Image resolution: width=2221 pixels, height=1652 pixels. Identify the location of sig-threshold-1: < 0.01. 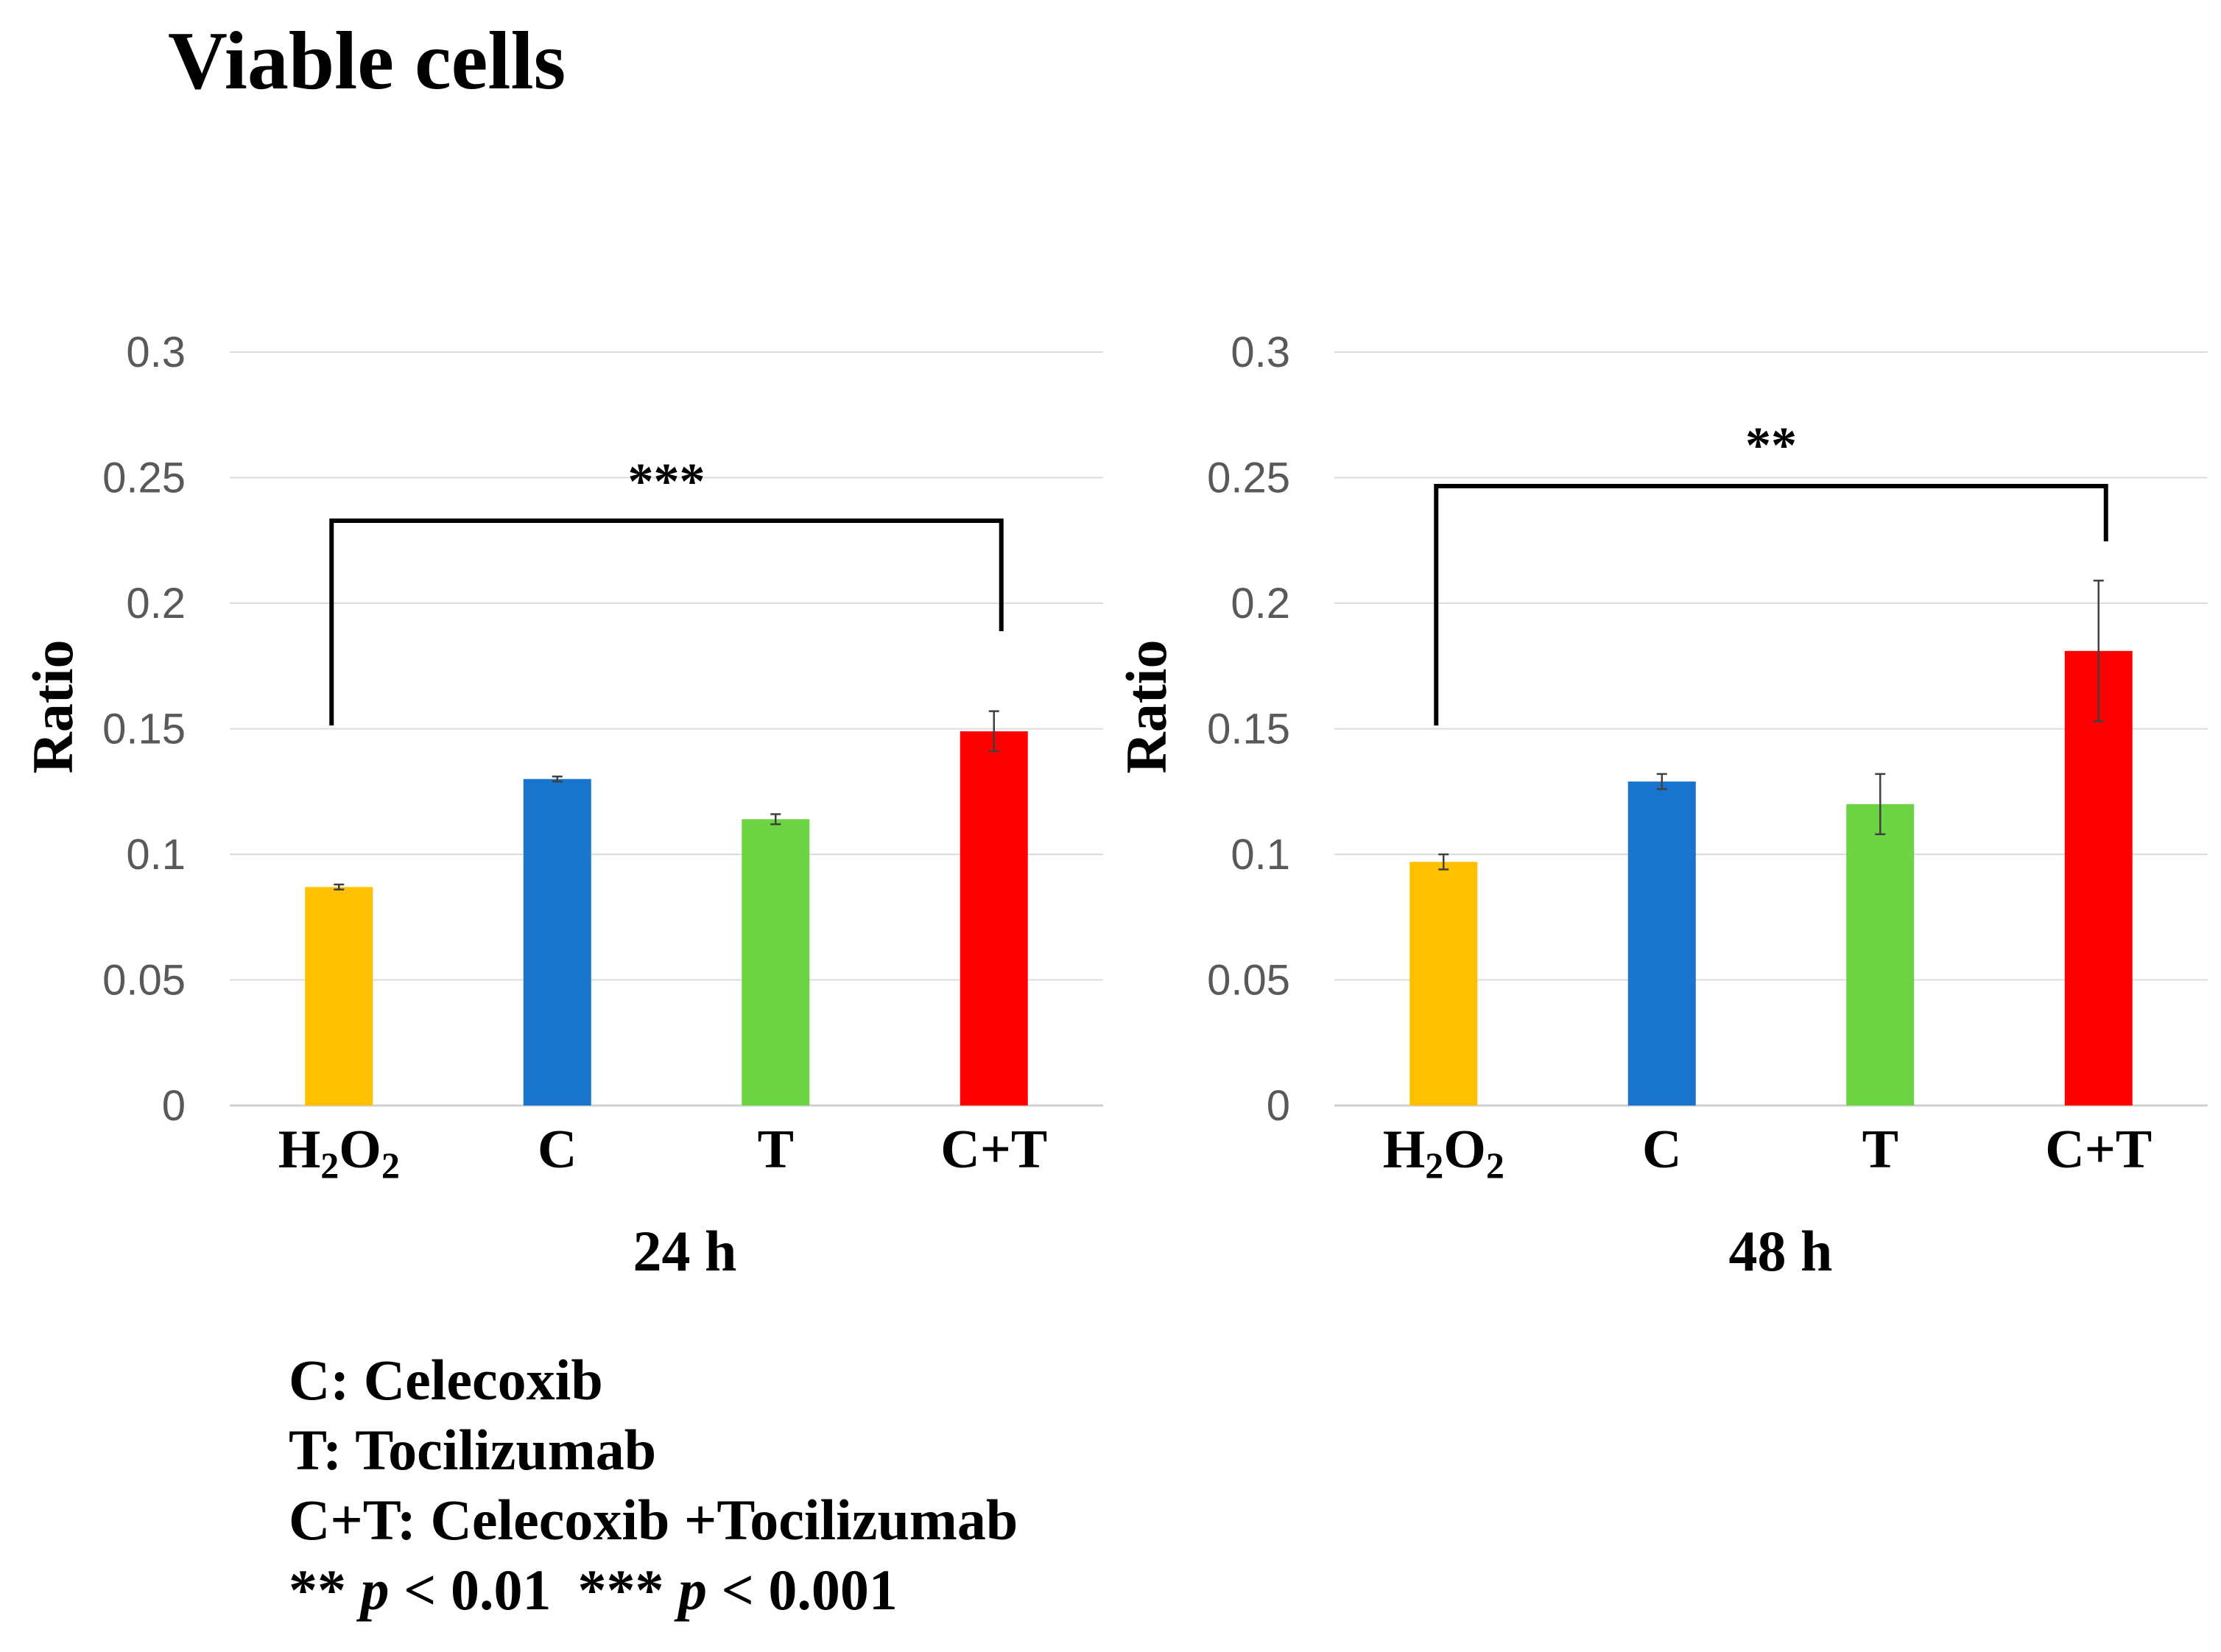
(478, 1590).